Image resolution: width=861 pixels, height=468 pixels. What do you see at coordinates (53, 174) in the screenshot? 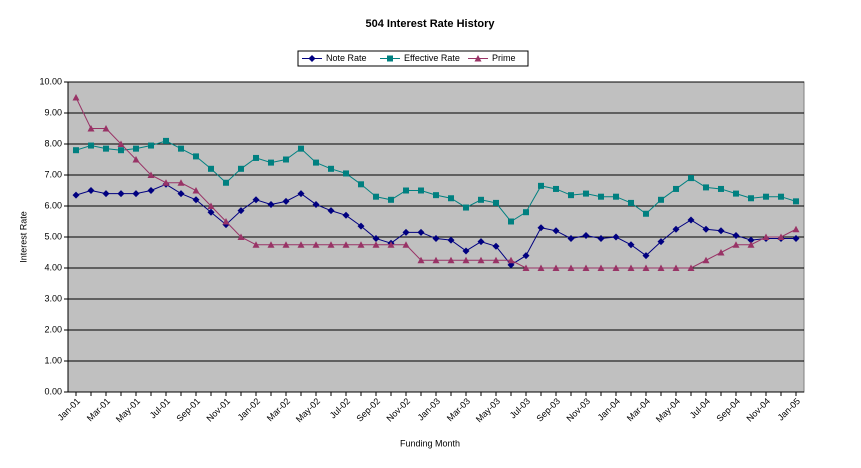
I see `y-tick-label: 7.00` at bounding box center [53, 174].